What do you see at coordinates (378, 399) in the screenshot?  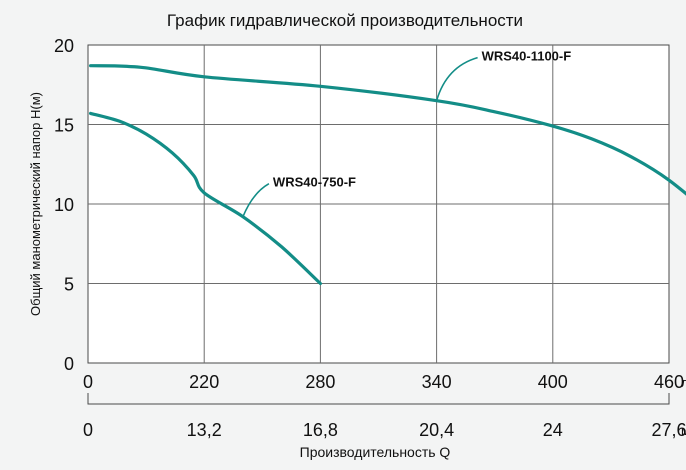 I see `secondary-axis-line` at bounding box center [378, 399].